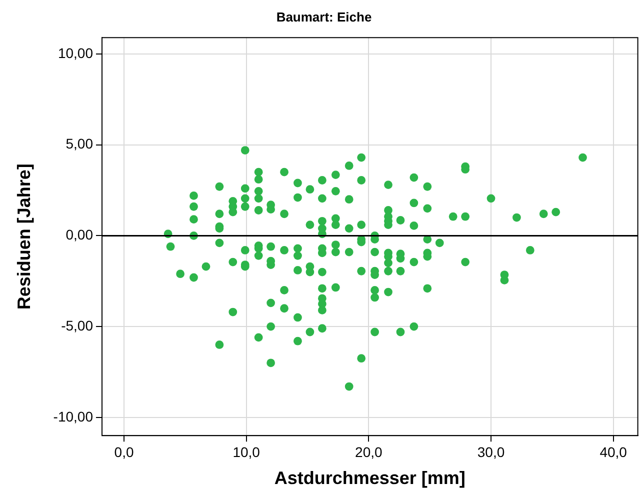 The image size is (642, 500). What do you see at coordinates (246, 452) in the screenshot?
I see `x-tick-label: 10,0` at bounding box center [246, 452].